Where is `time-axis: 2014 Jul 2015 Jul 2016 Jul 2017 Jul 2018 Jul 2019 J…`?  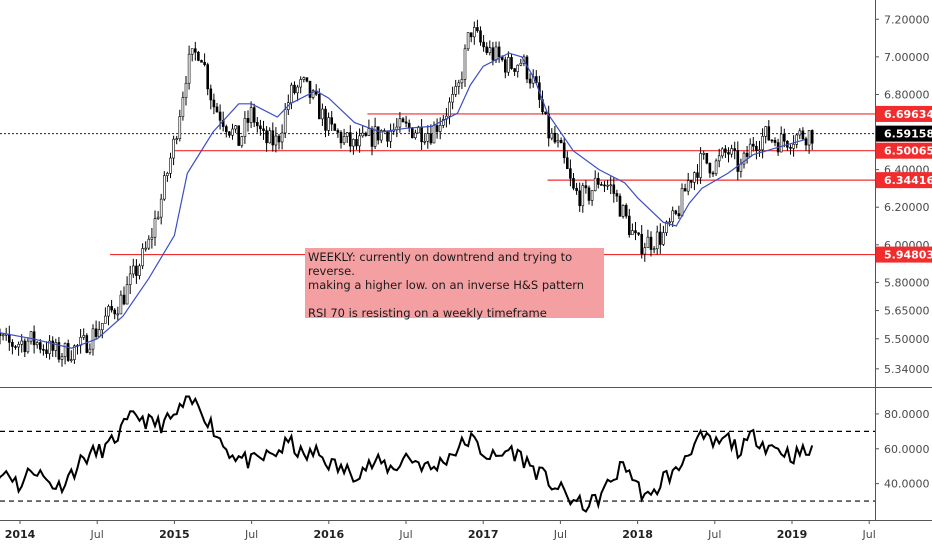 time-axis: 2014 Jul 2015 Jul 2016 Jul 2017 Jul 2018 Jul 2019 J… is located at coordinates (440, 530).